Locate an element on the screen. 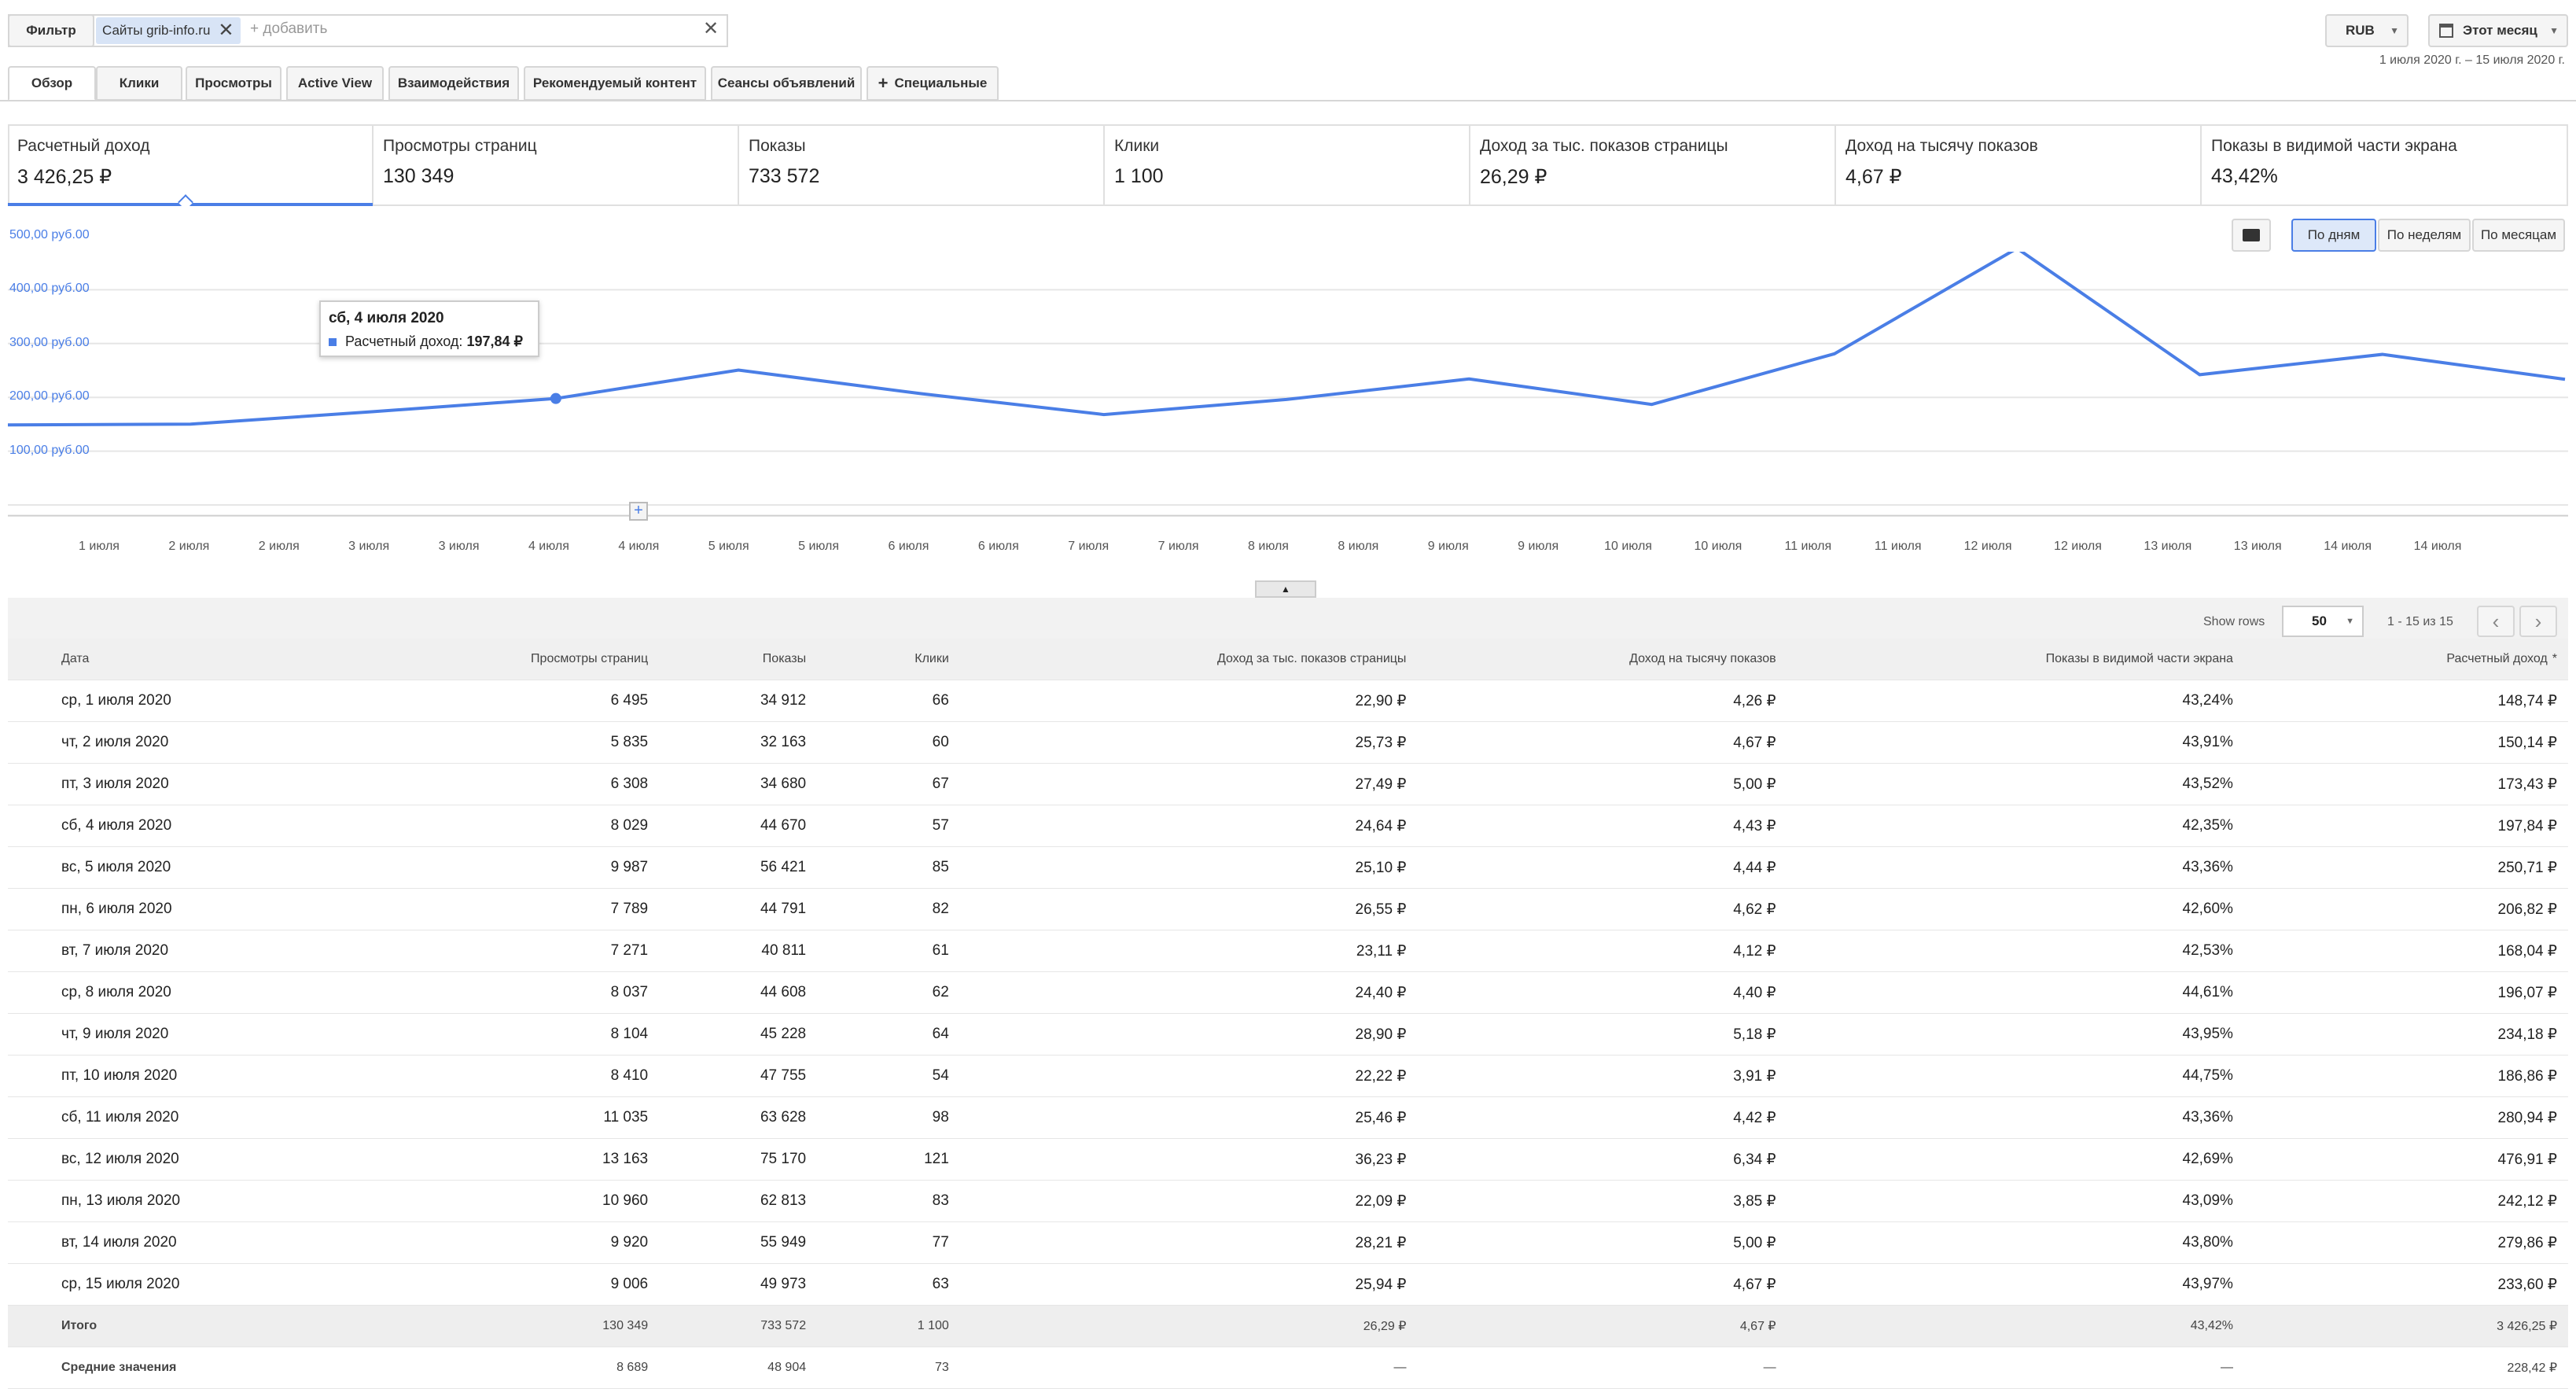  table-cell: 168,04 ₽ is located at coordinates (2406, 951).